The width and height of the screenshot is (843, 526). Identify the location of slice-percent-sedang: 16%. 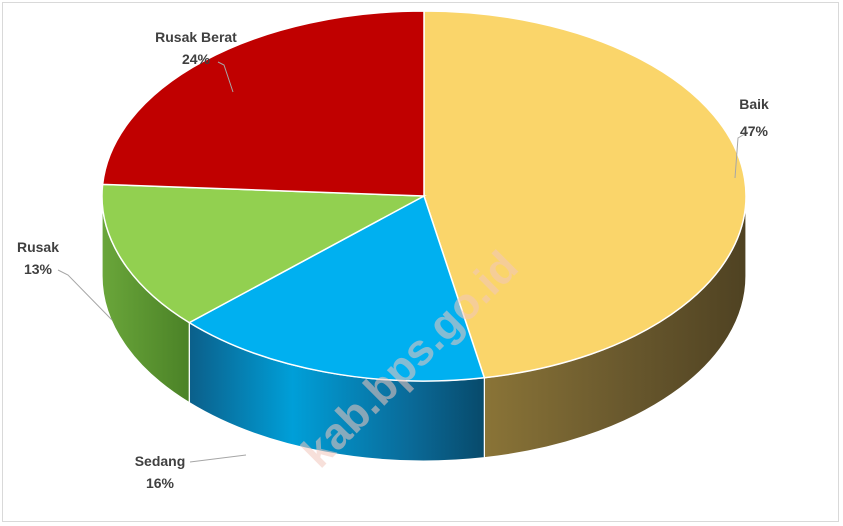
(160, 483).